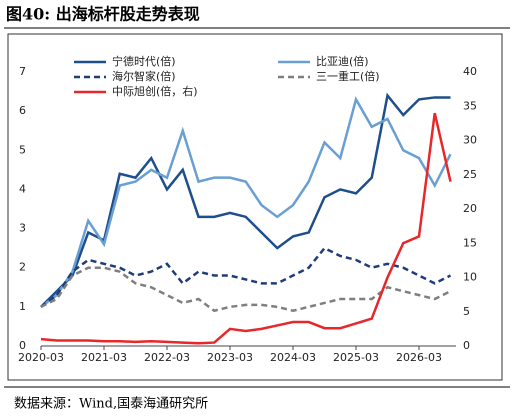 This screenshot has width=514, height=418. I want to click on y-tick-label: 7, so click(22, 71).